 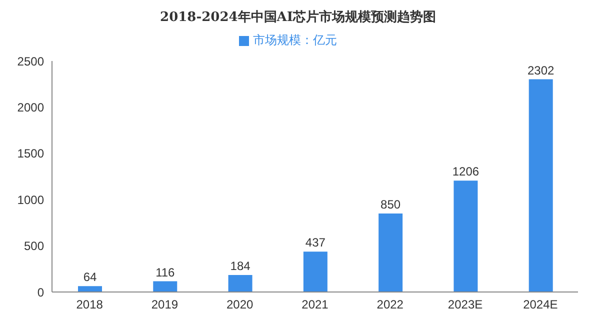 What do you see at coordinates (90, 277) in the screenshot?
I see `data-label: 64` at bounding box center [90, 277].